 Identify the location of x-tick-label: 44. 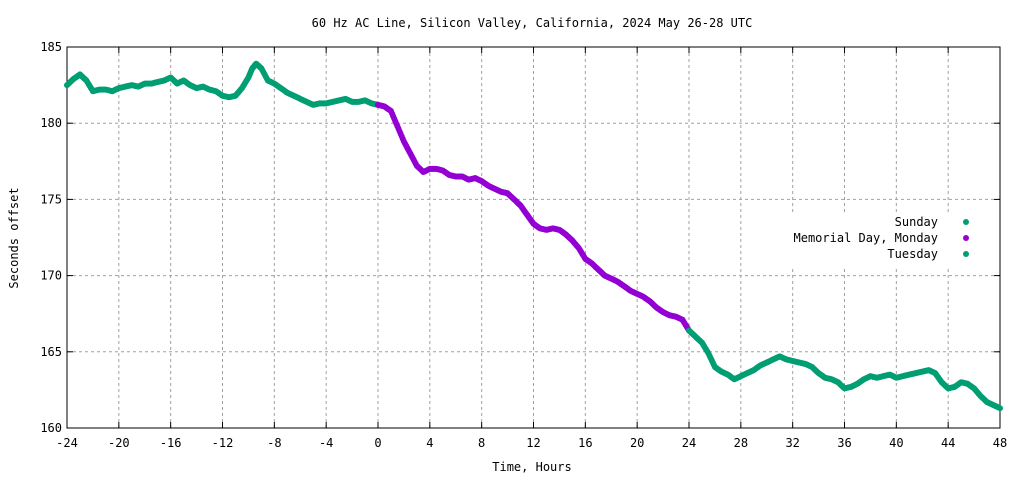
(948, 443).